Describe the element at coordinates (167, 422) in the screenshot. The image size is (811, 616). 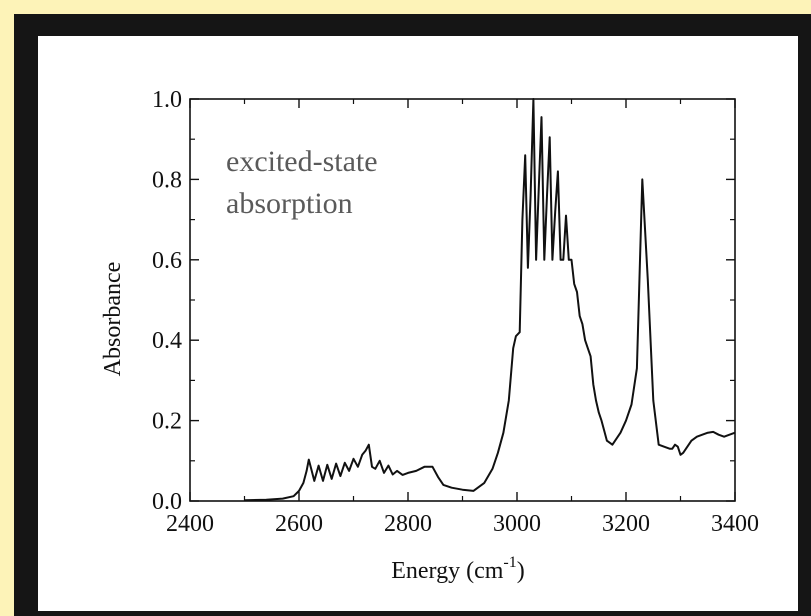
I see `y-tick-label-0.2: 0.2` at that location.